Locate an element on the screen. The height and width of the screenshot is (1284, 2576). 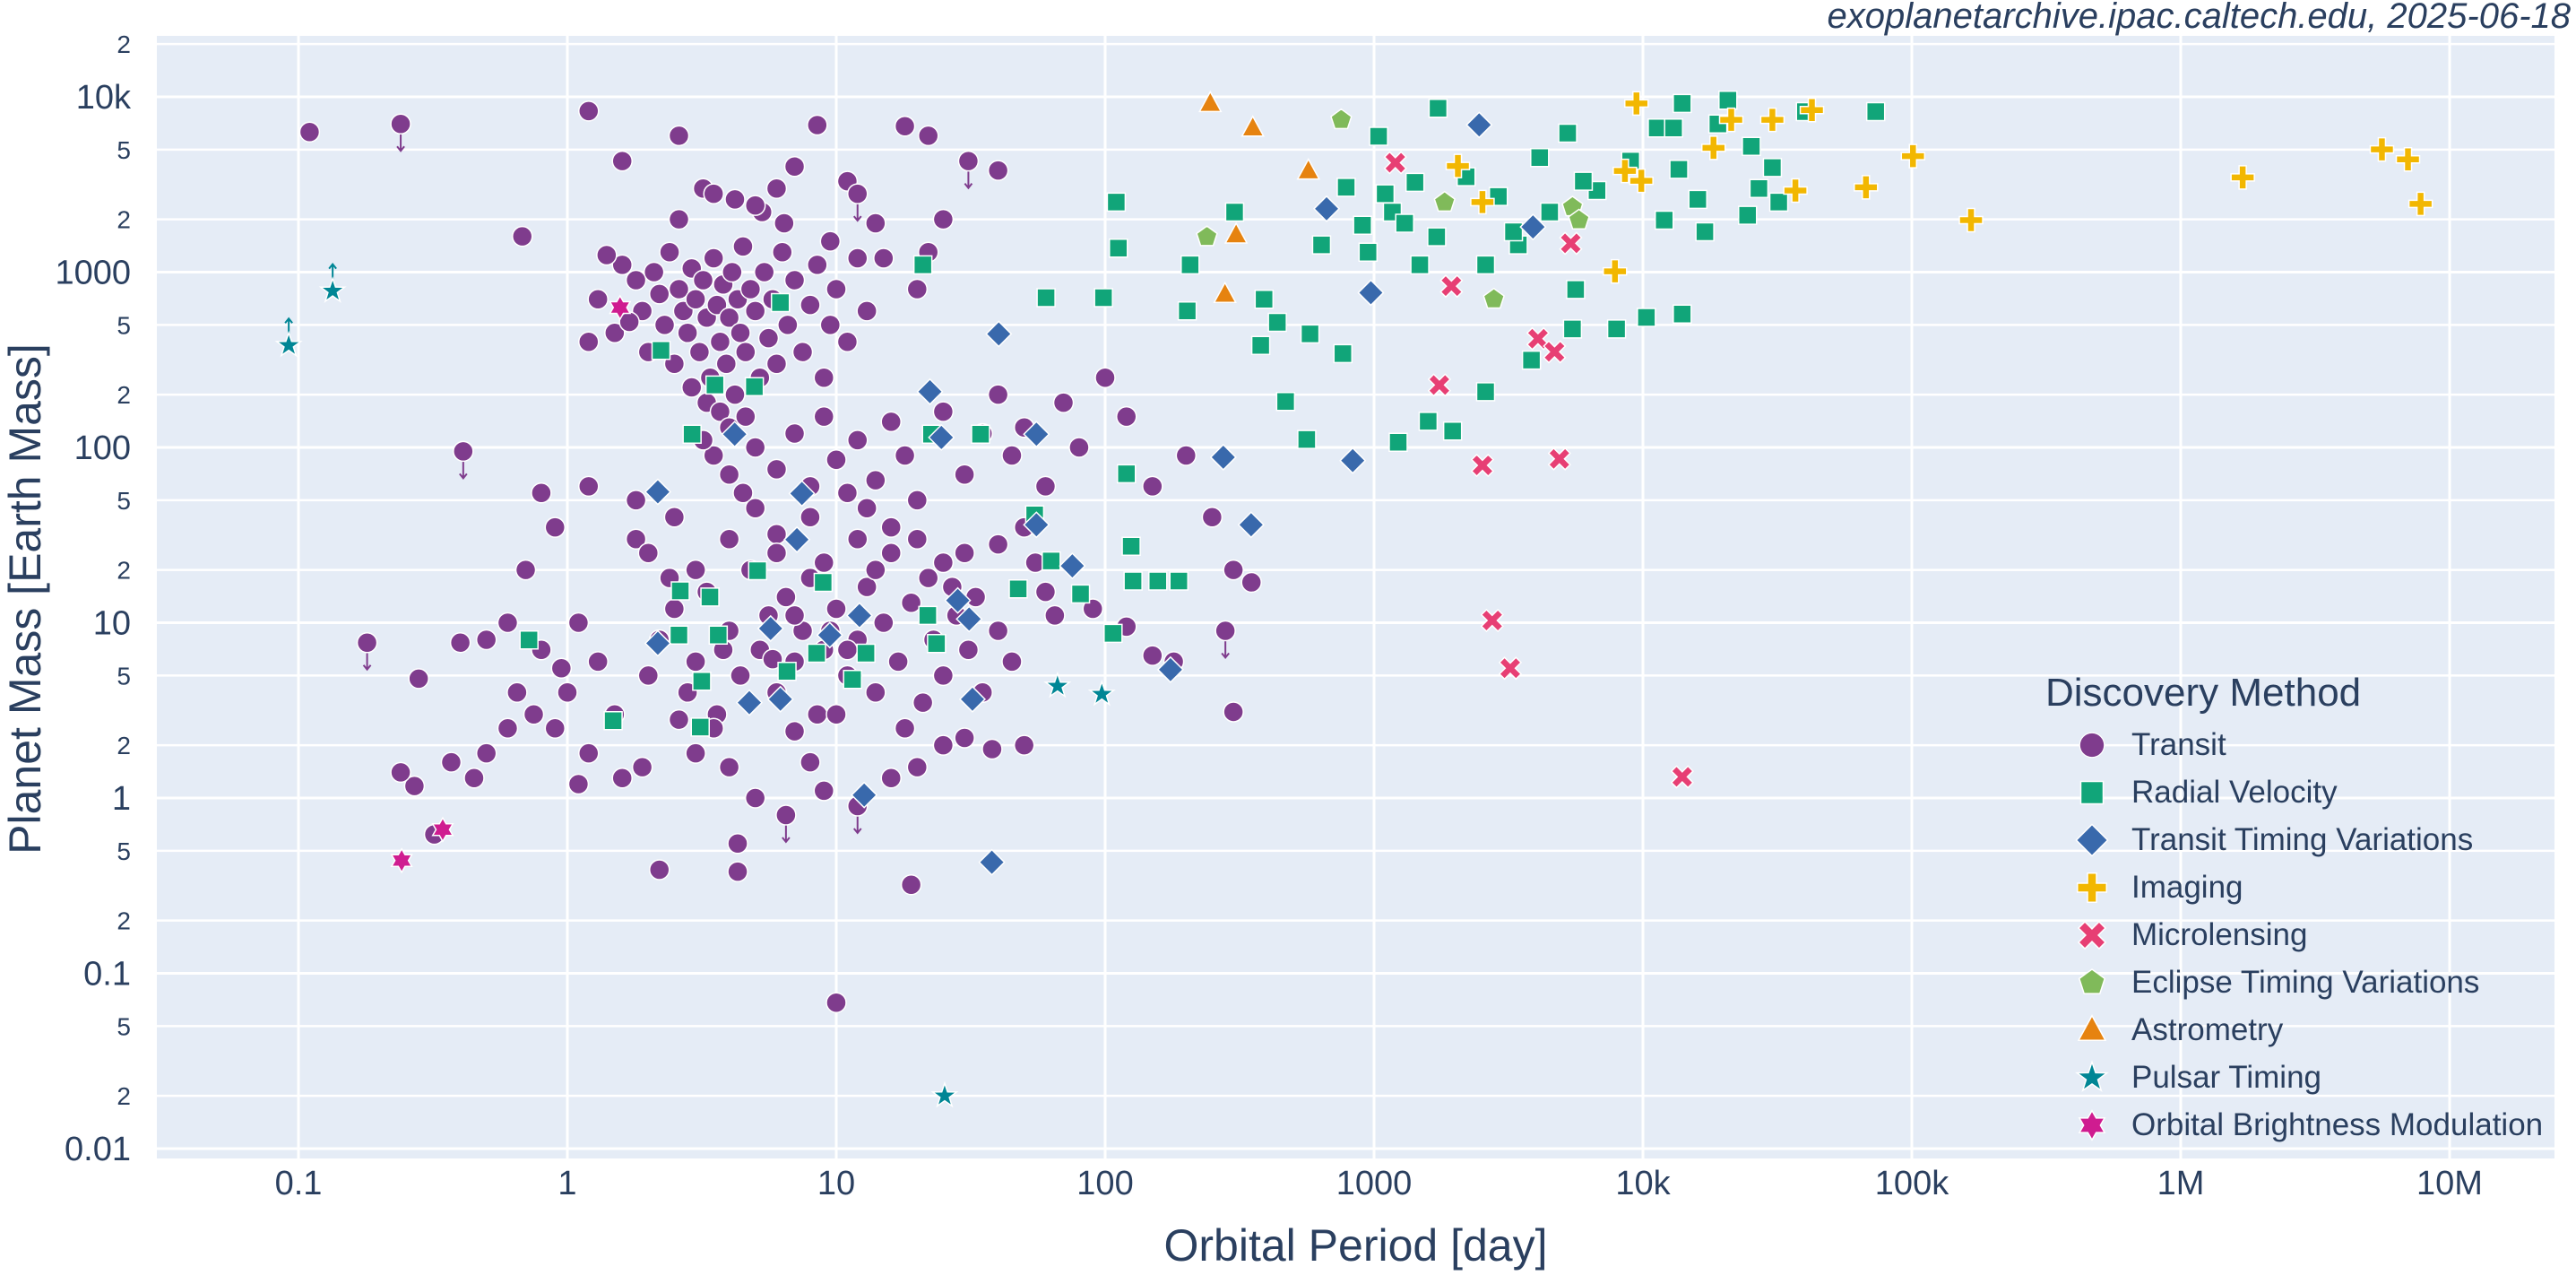
y-tick-label: 100 is located at coordinates (102, 448).